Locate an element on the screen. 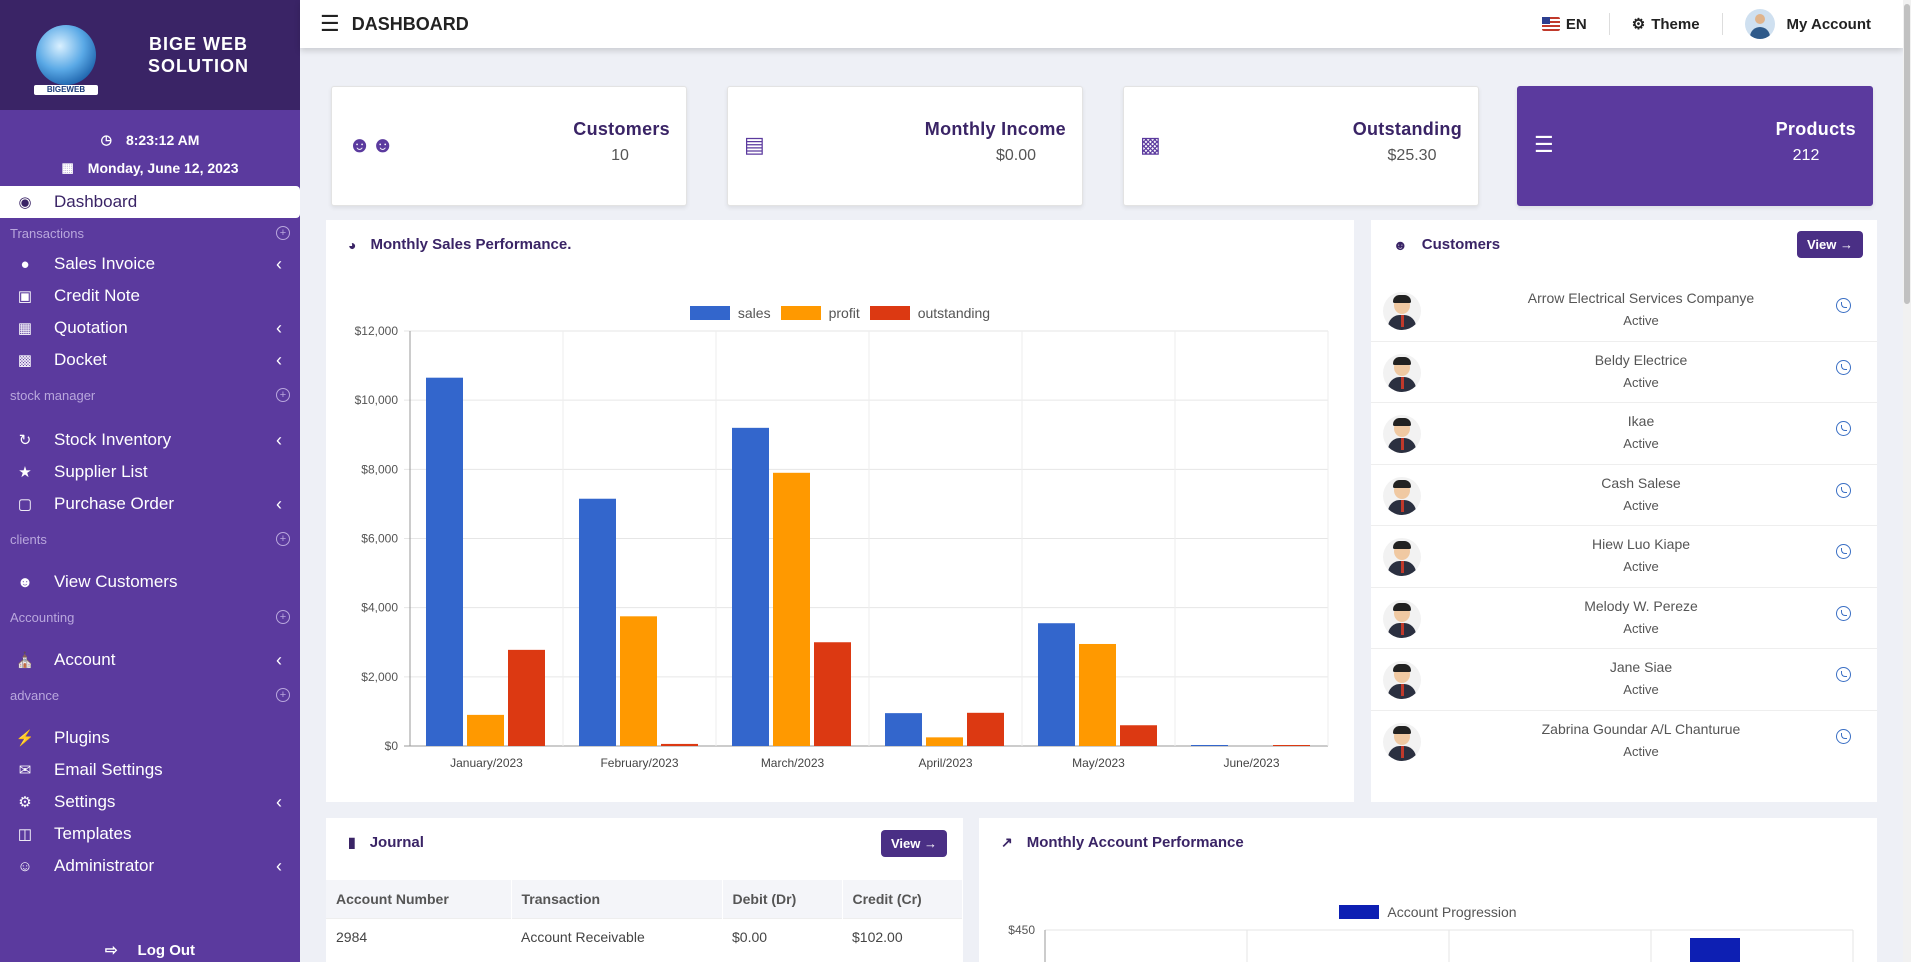  panel-title: Monthly Account Performance is located at coordinates (1135, 842).